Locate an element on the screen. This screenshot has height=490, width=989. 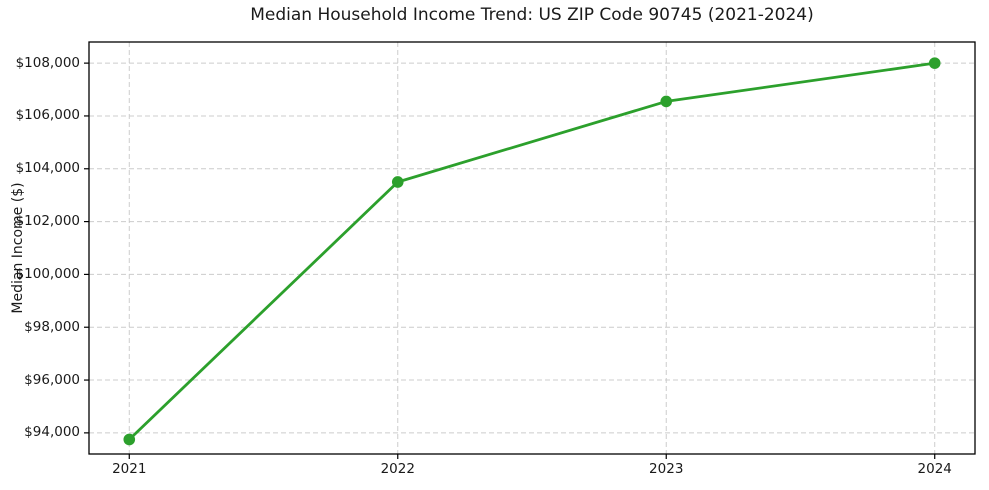
data-point-2022 is located at coordinates (397, 182).